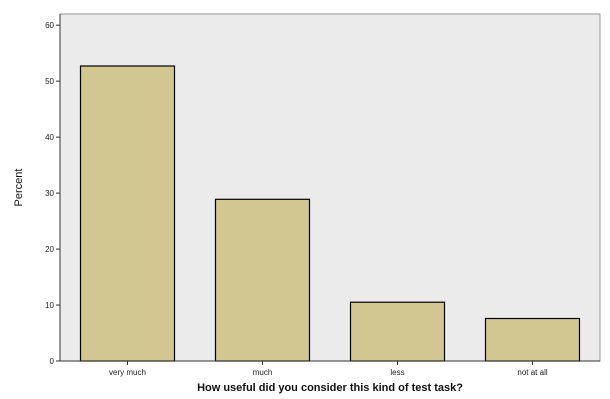  What do you see at coordinates (49, 193) in the screenshot?
I see `y-tick-label-30: 30` at bounding box center [49, 193].